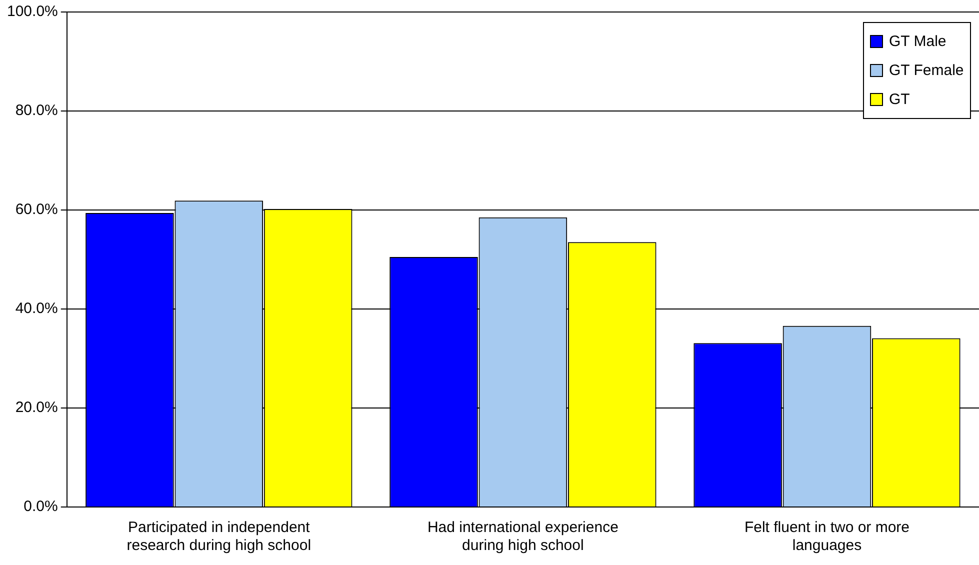  I want to click on legend-label: GT Male, so click(917, 41).